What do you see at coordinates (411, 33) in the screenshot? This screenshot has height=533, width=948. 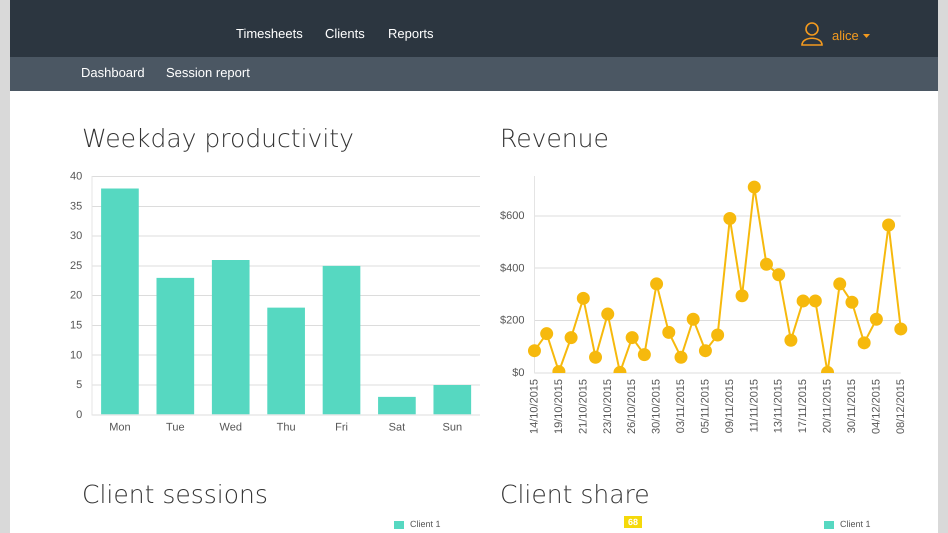 I see `text: Reports` at bounding box center [411, 33].